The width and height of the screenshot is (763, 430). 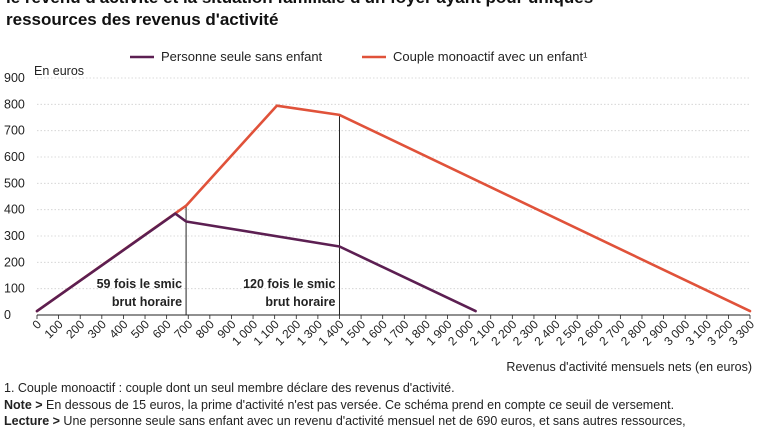 What do you see at coordinates (162, 329) in the screenshot?
I see `x-tick-label: 600` at bounding box center [162, 329].